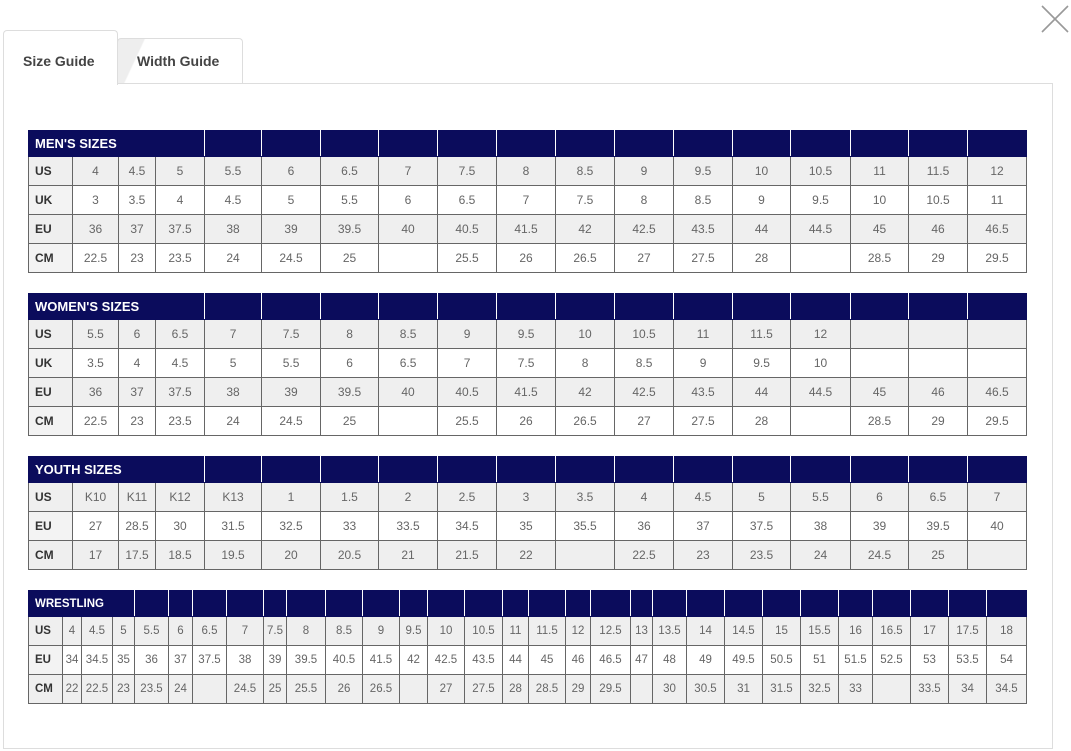 The width and height of the screenshot is (1071, 751). I want to click on size-cell: 18, so click(1006, 631).